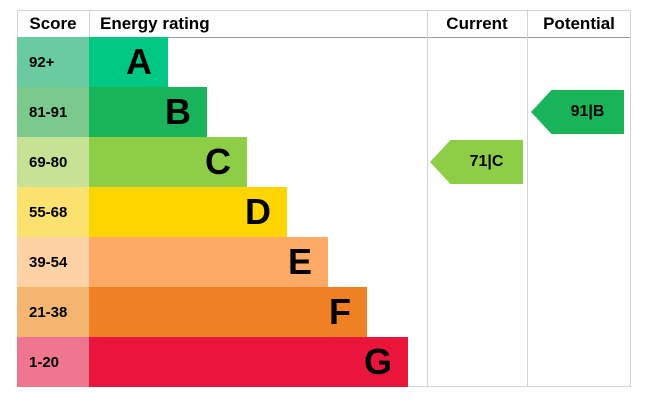 The height and width of the screenshot is (402, 653). Describe the element at coordinates (324, 212) in the screenshot. I see `band-row-d: 55-68 D` at that location.